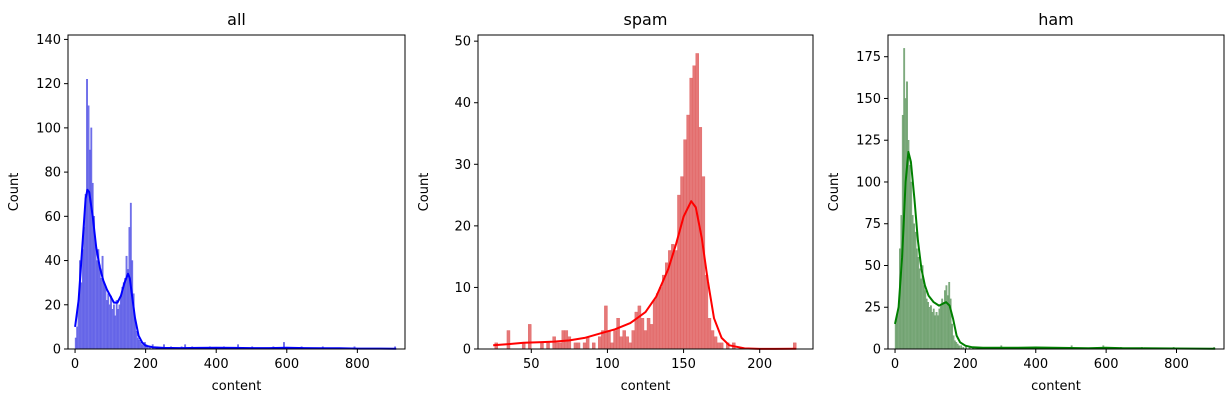  Describe the element at coordinates (868, 99) in the screenshot. I see `ham-ytick-label-150: 150` at that location.